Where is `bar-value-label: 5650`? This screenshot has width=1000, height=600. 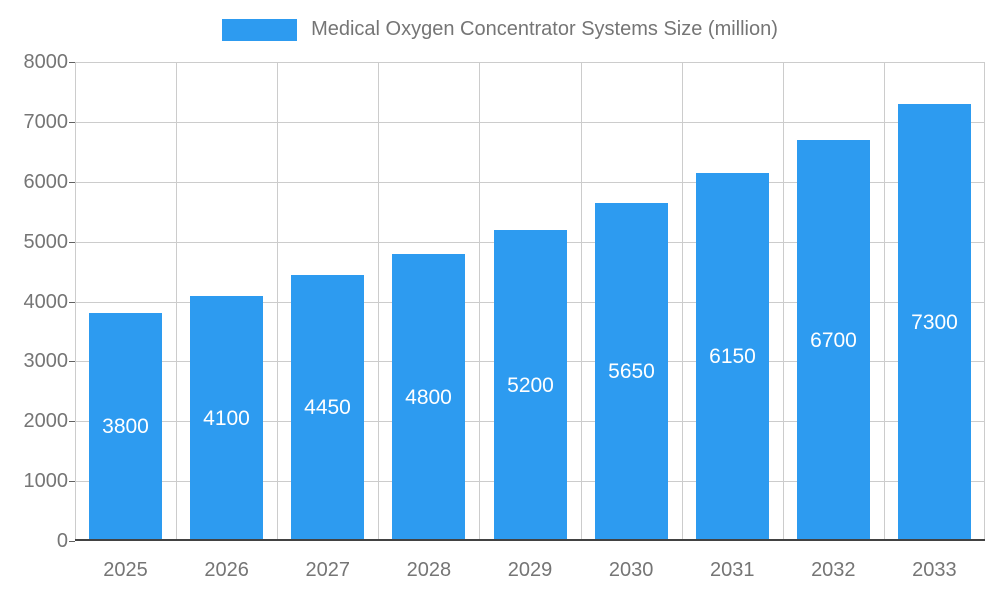
bar-value-label: 5650 is located at coordinates (631, 371).